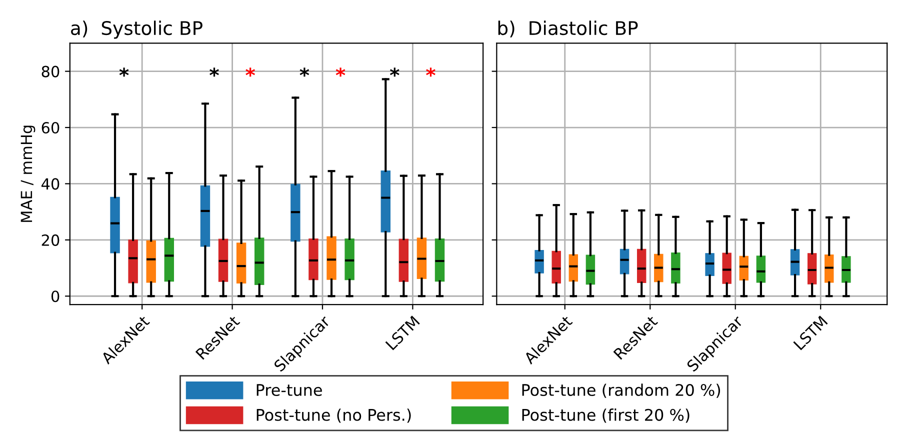  I want to click on legend-label: Pre-tune, so click(289, 390).